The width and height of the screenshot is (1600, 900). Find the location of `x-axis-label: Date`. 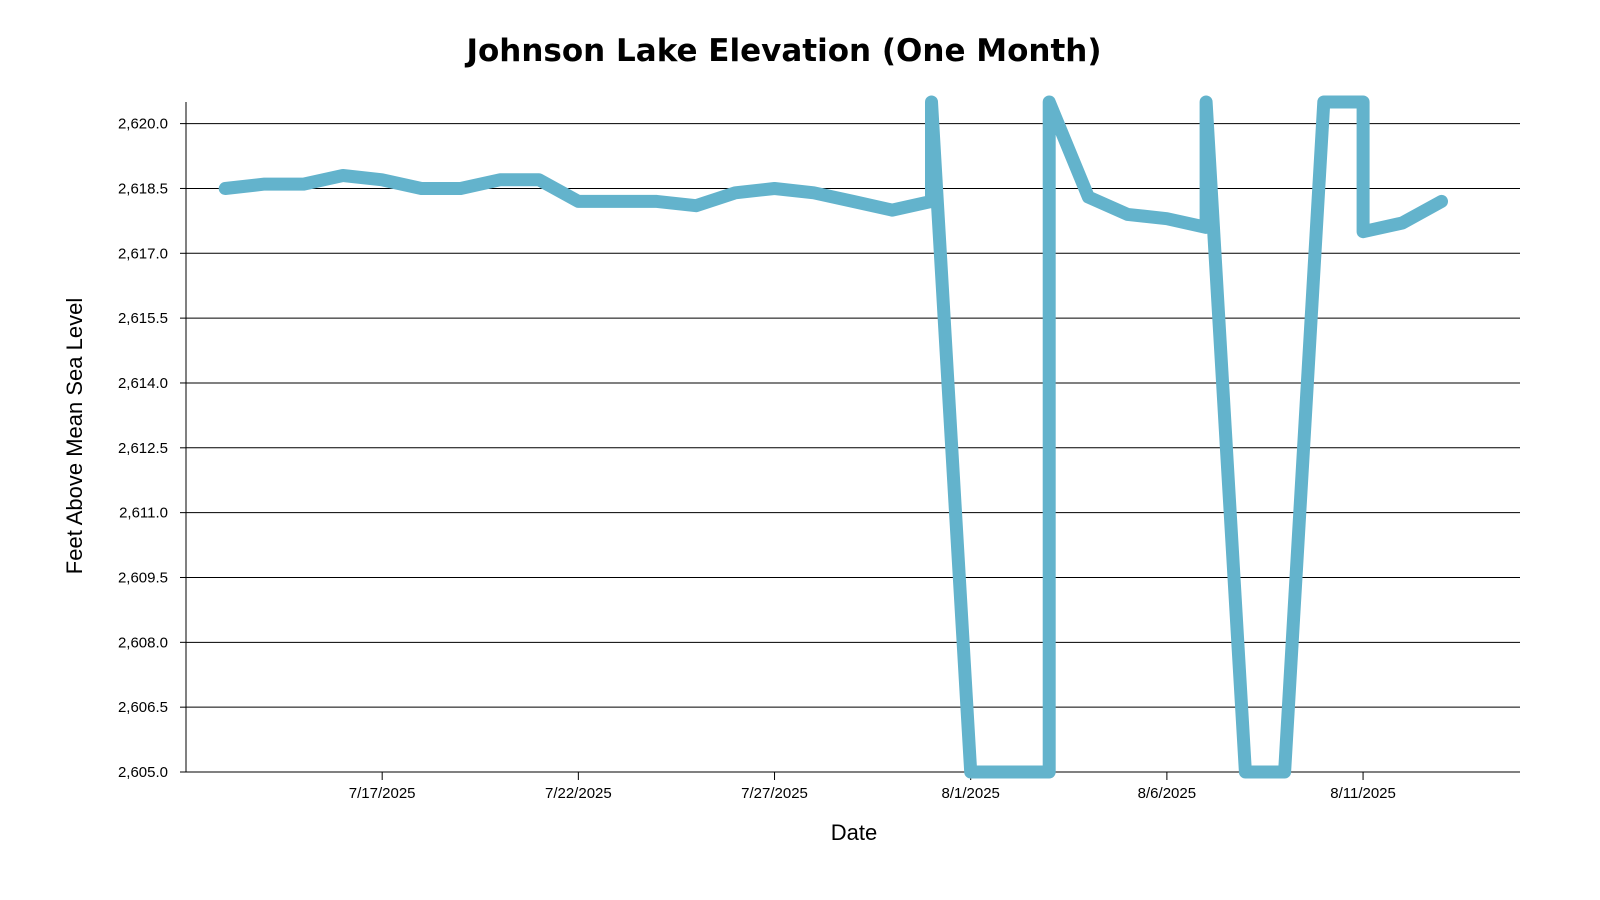

x-axis-label: Date is located at coordinates (854, 832).